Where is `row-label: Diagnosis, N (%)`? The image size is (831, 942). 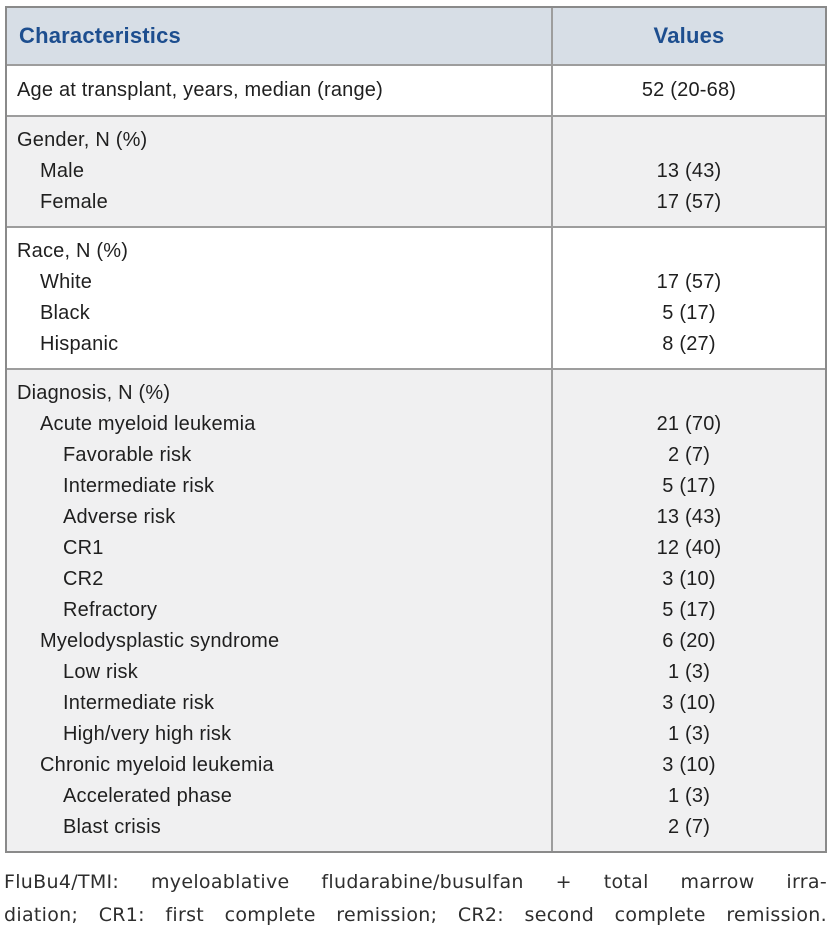 row-label: Diagnosis, N (%) is located at coordinates (94, 393).